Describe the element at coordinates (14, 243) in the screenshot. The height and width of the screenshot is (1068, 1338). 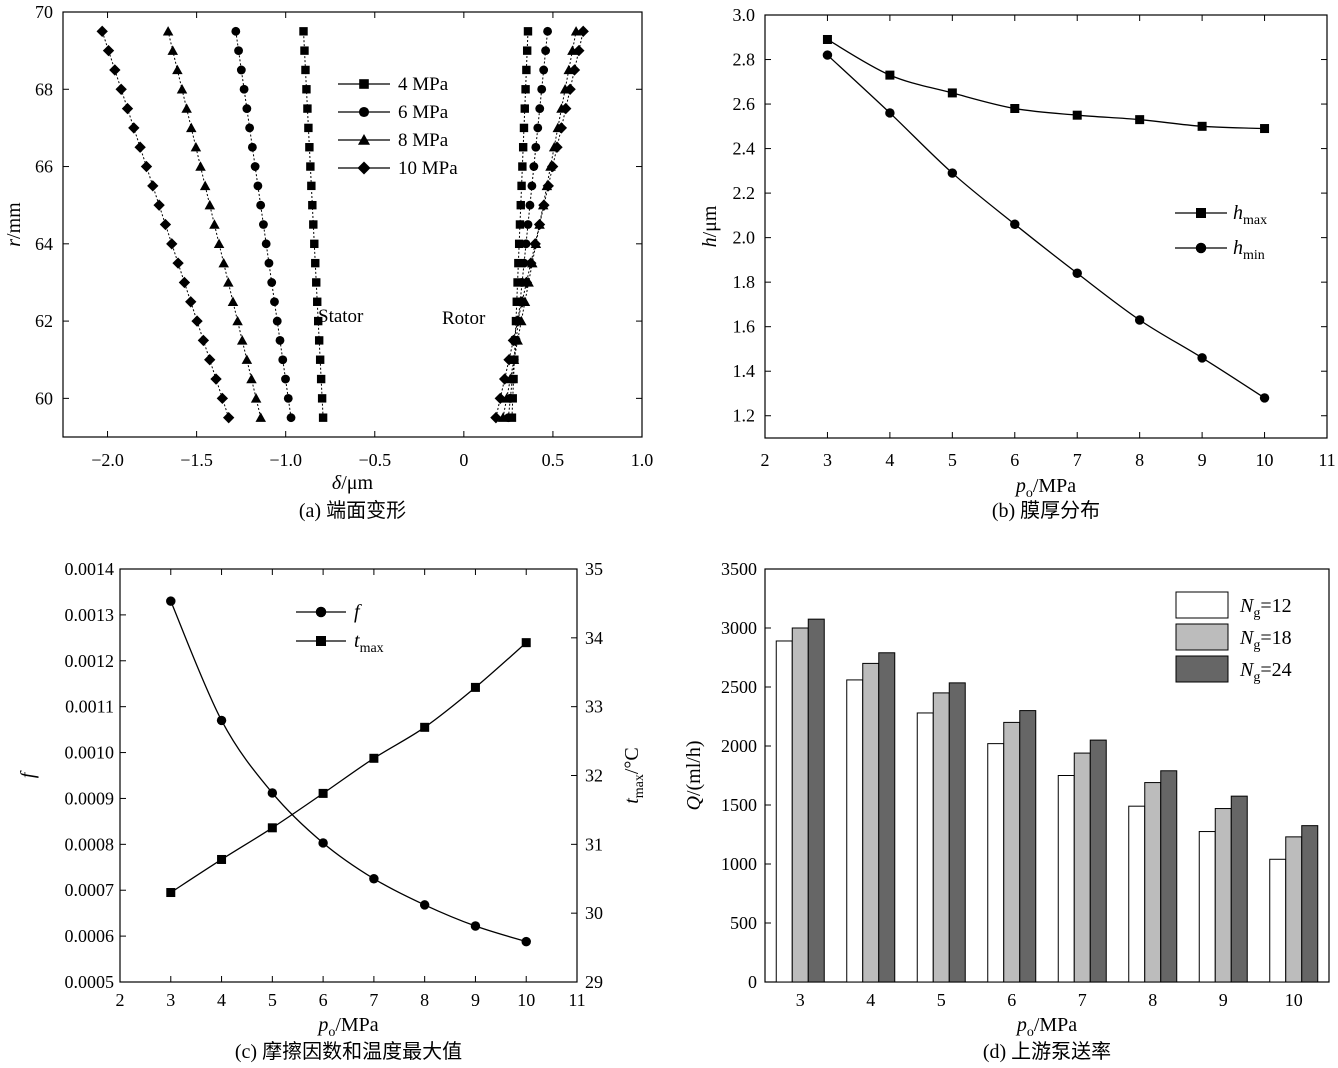
I see `y-axis-label-symbol: r` at that location.